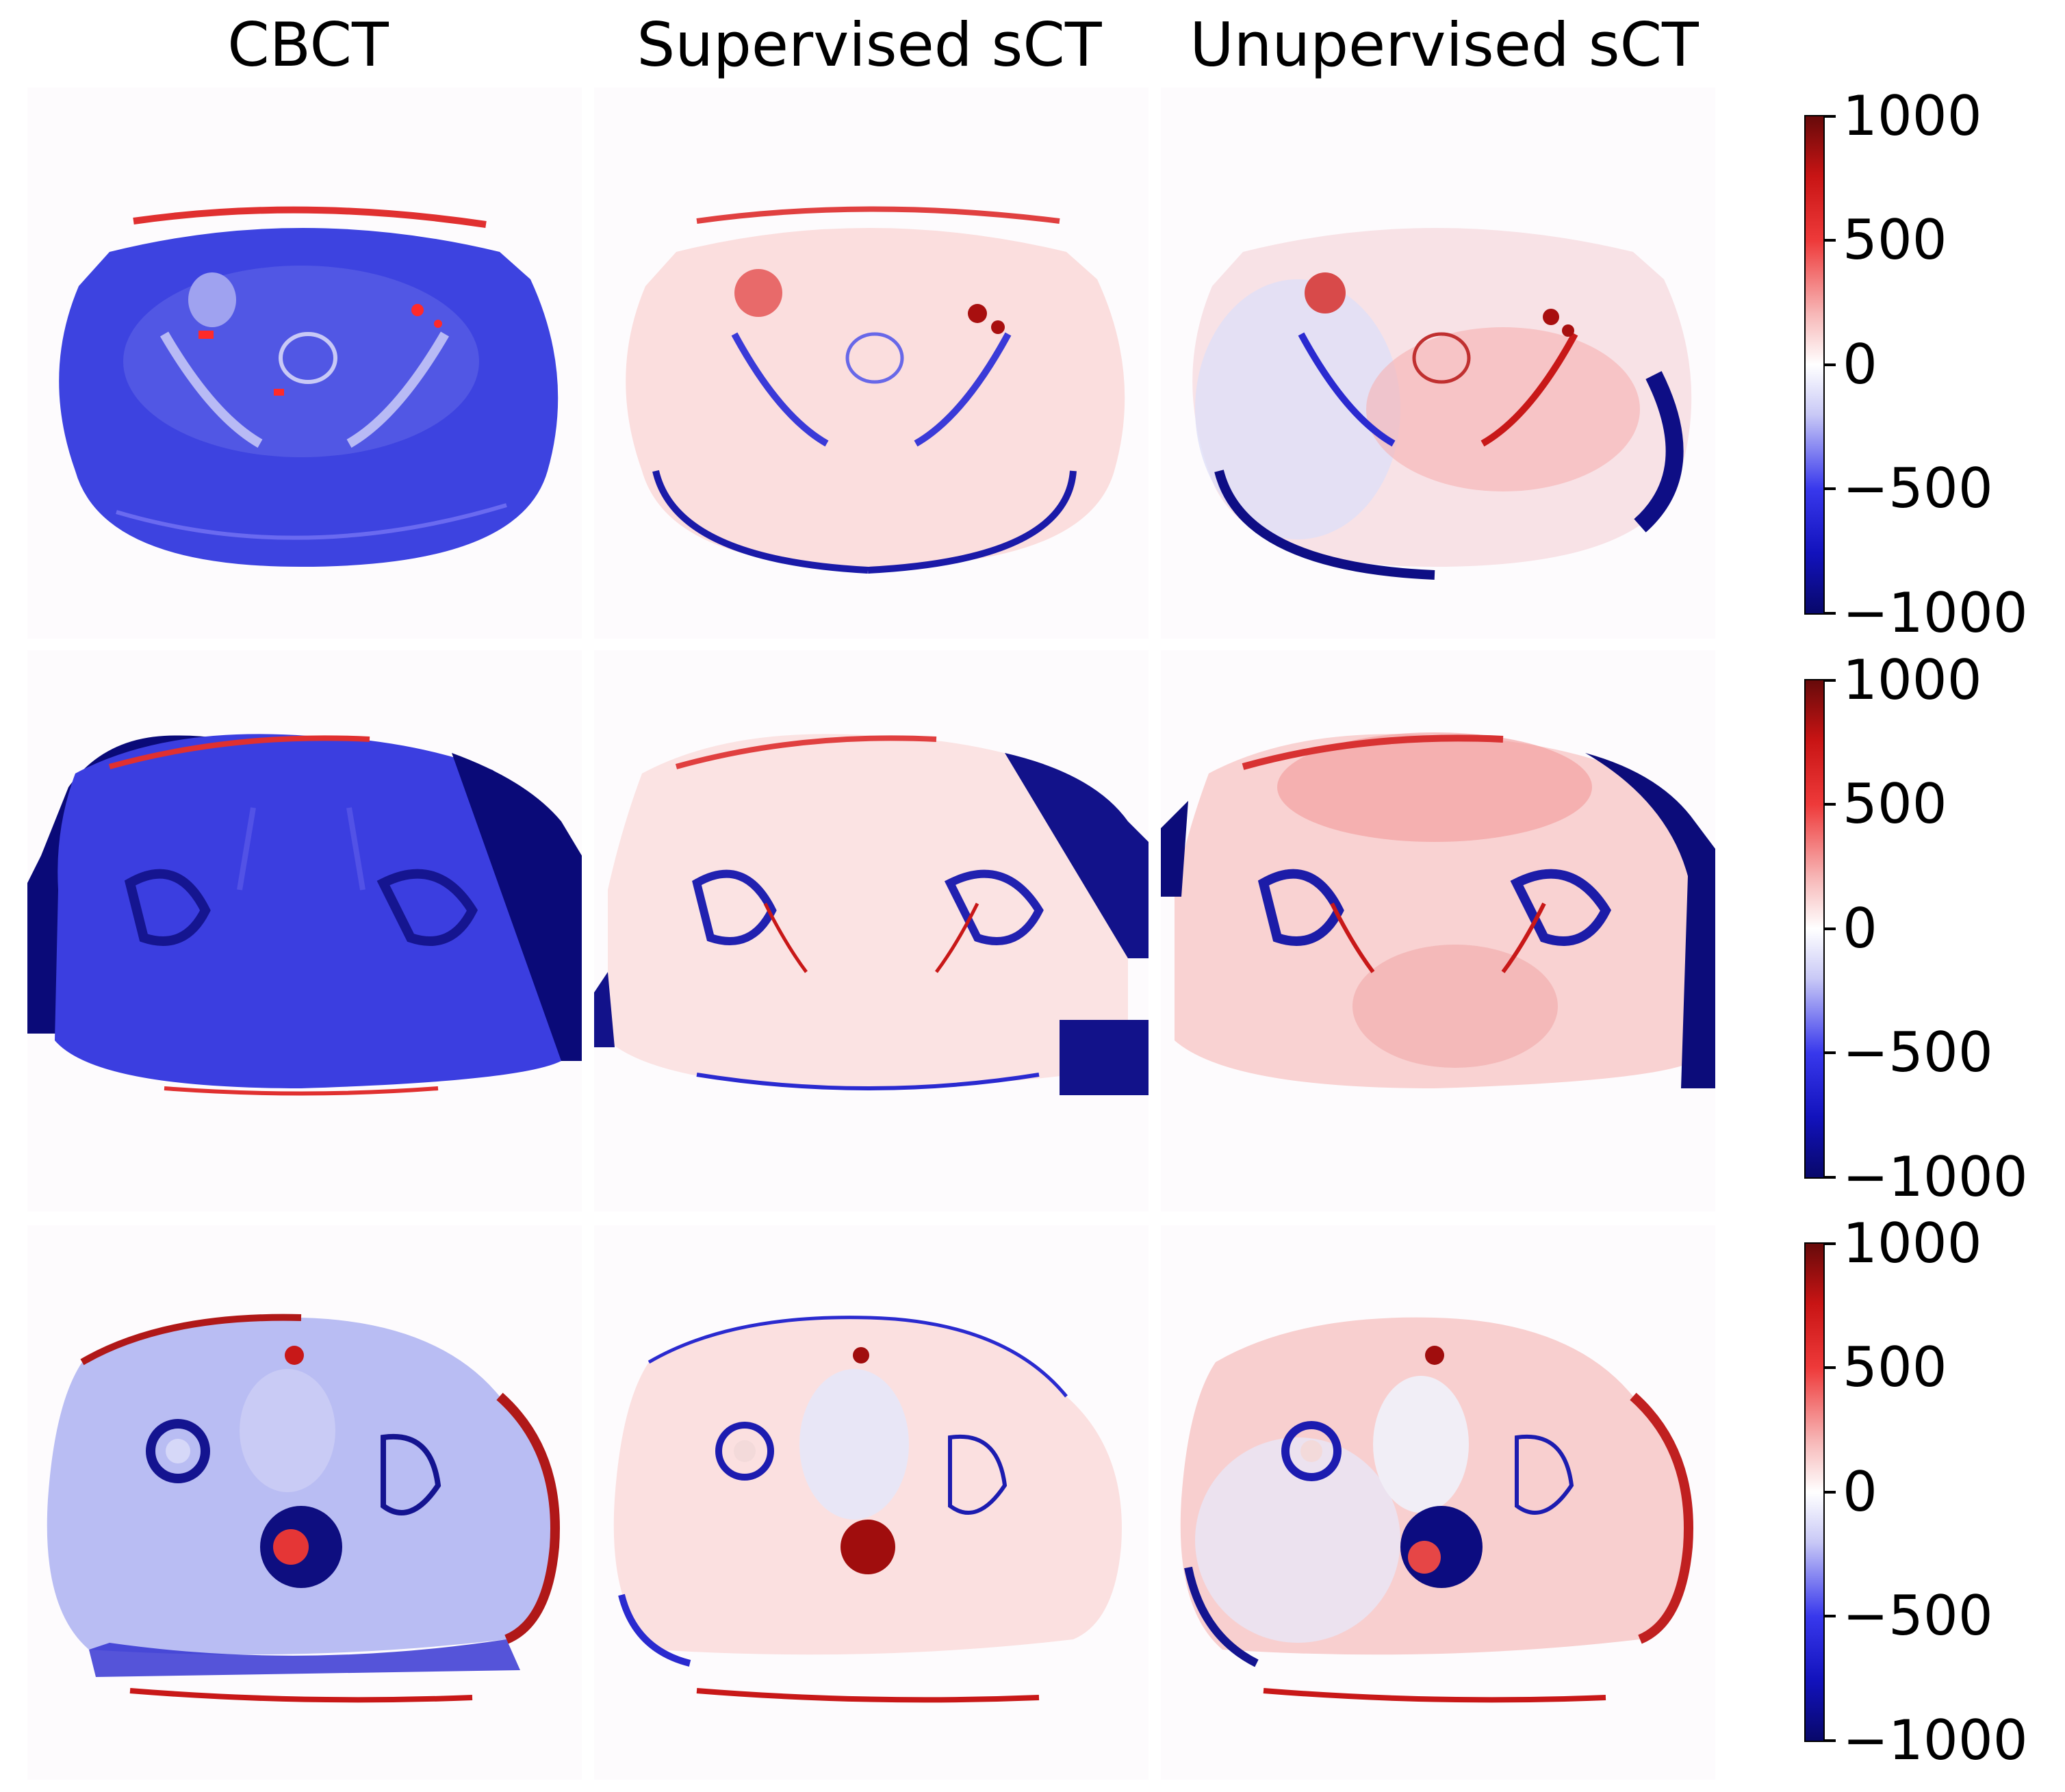 Image resolution: width=2065 pixels, height=1792 pixels. Describe the element at coordinates (1444, 45) in the screenshot. I see `column-title-unsupervised: Unupervised sCT` at that location.